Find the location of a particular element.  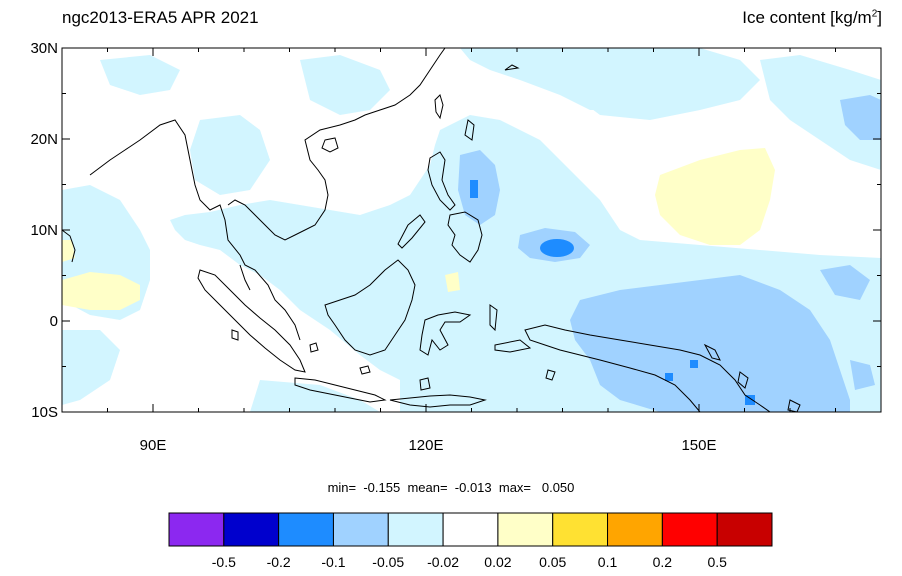

colorbar-label: -0.05 is located at coordinates (388, 562).